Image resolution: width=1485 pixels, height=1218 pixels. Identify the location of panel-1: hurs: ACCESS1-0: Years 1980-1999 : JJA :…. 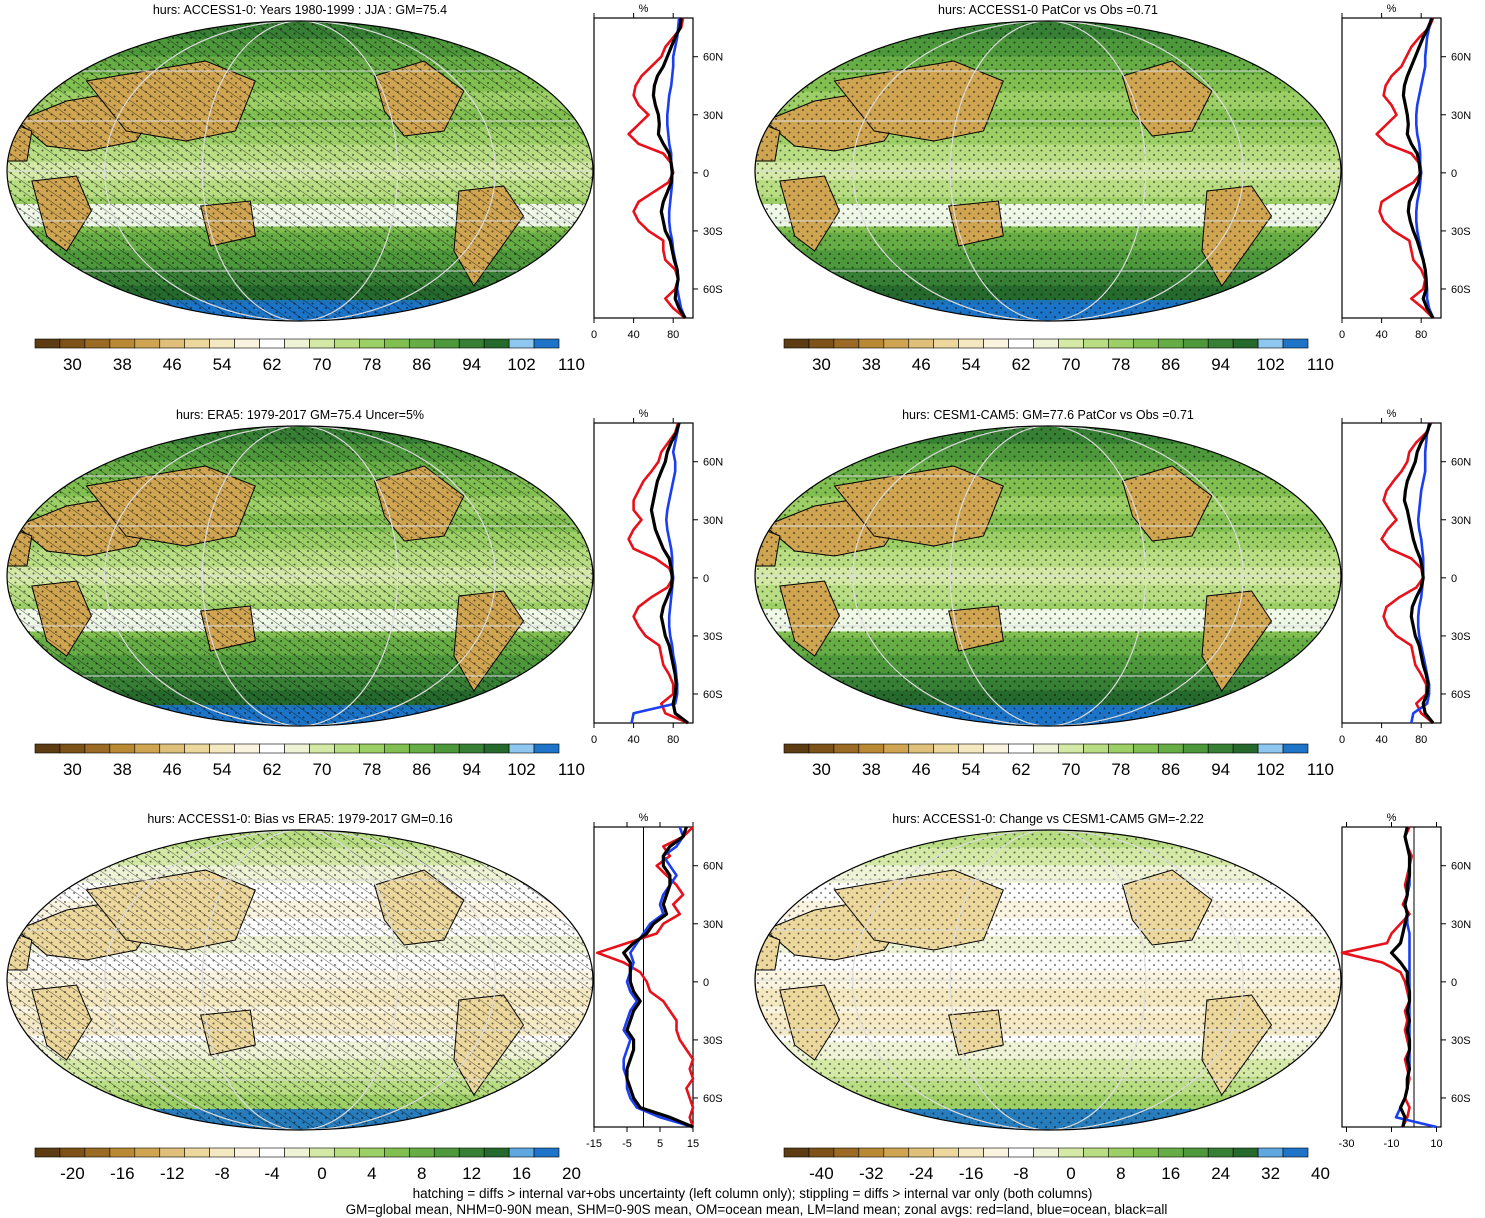
(364, 188).